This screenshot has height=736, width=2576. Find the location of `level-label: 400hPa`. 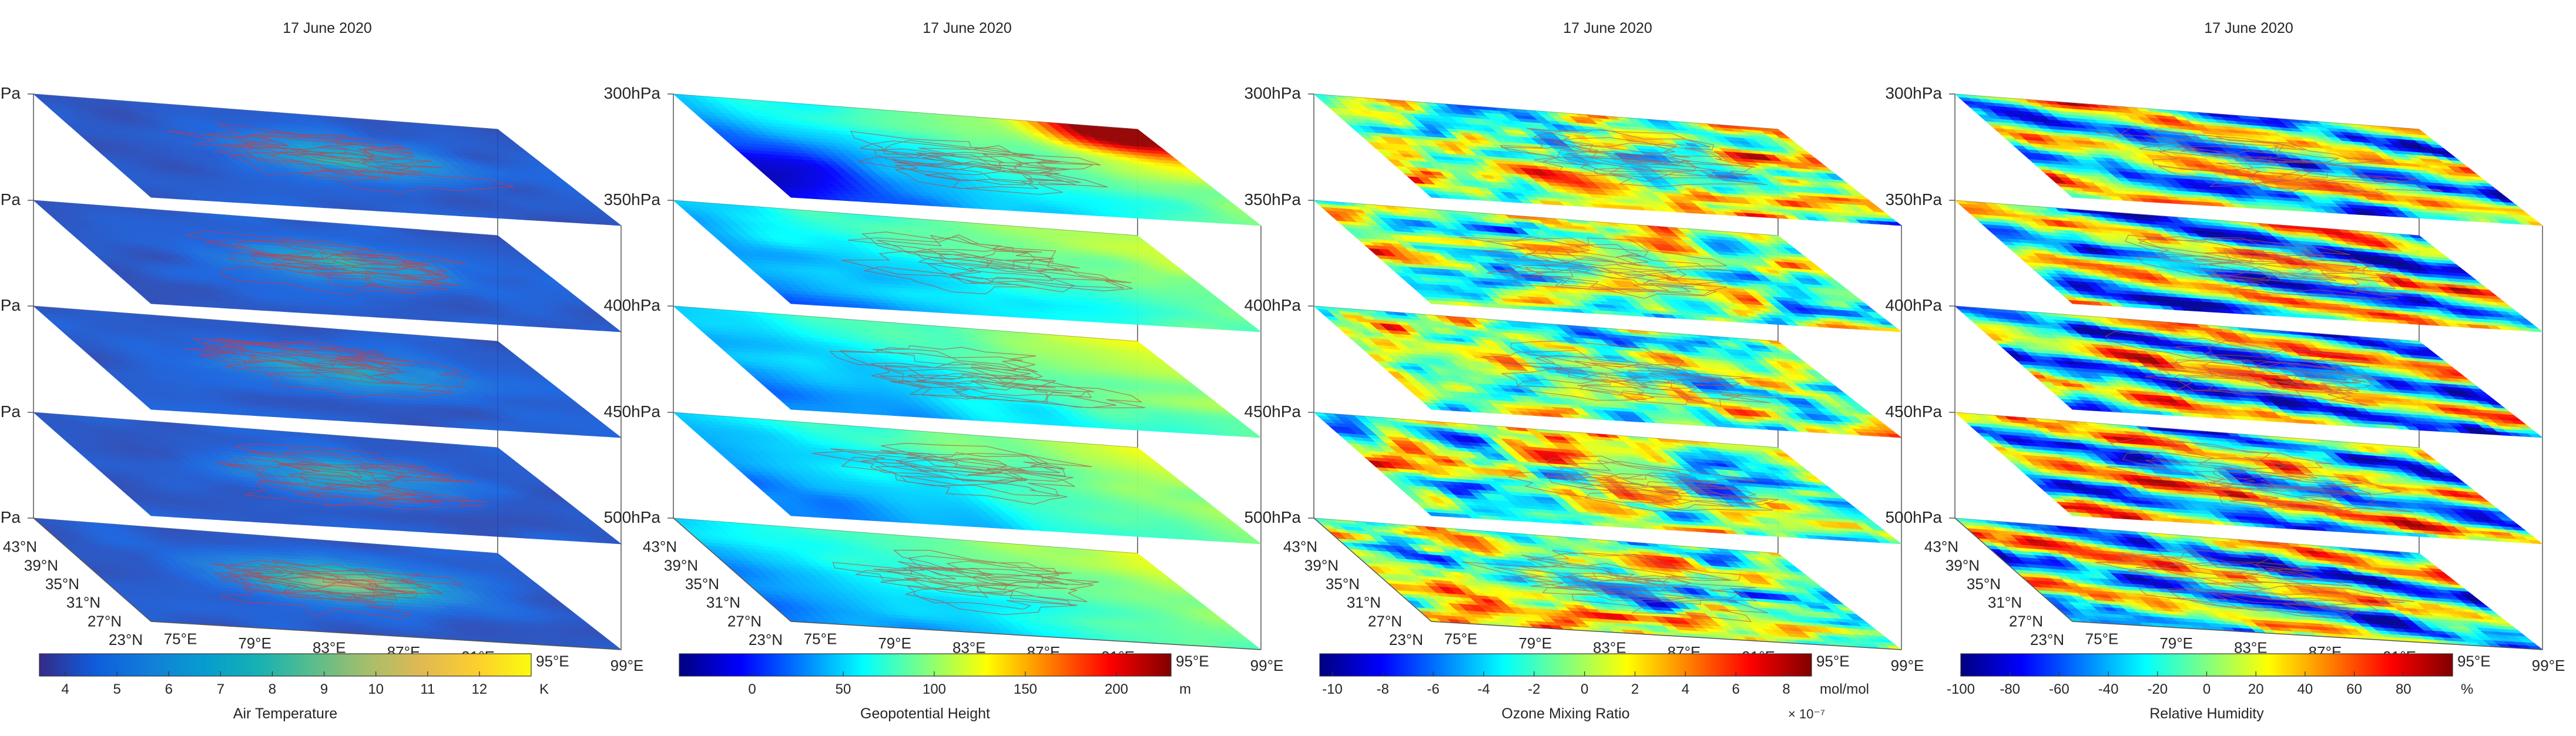

level-label: 400hPa is located at coordinates (10, 305).